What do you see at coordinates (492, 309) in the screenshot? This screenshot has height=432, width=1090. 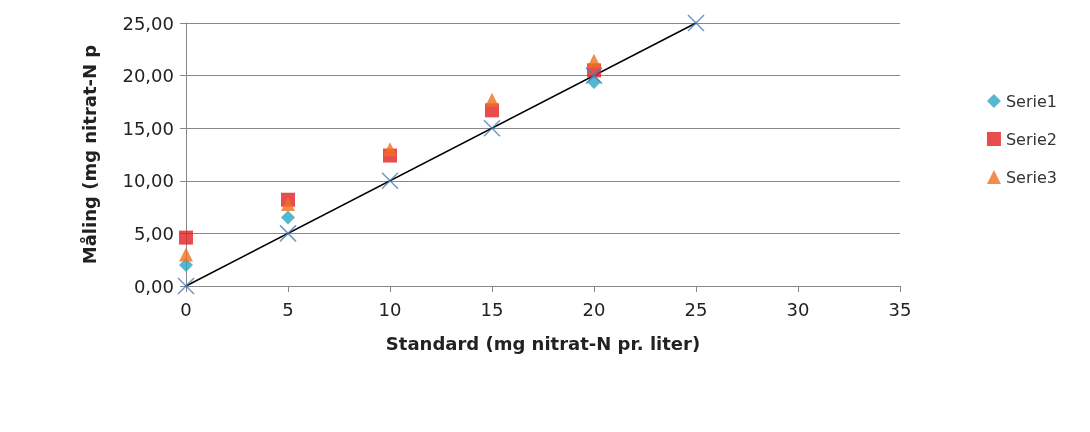 I see `x-tick-label: 15` at bounding box center [492, 309].